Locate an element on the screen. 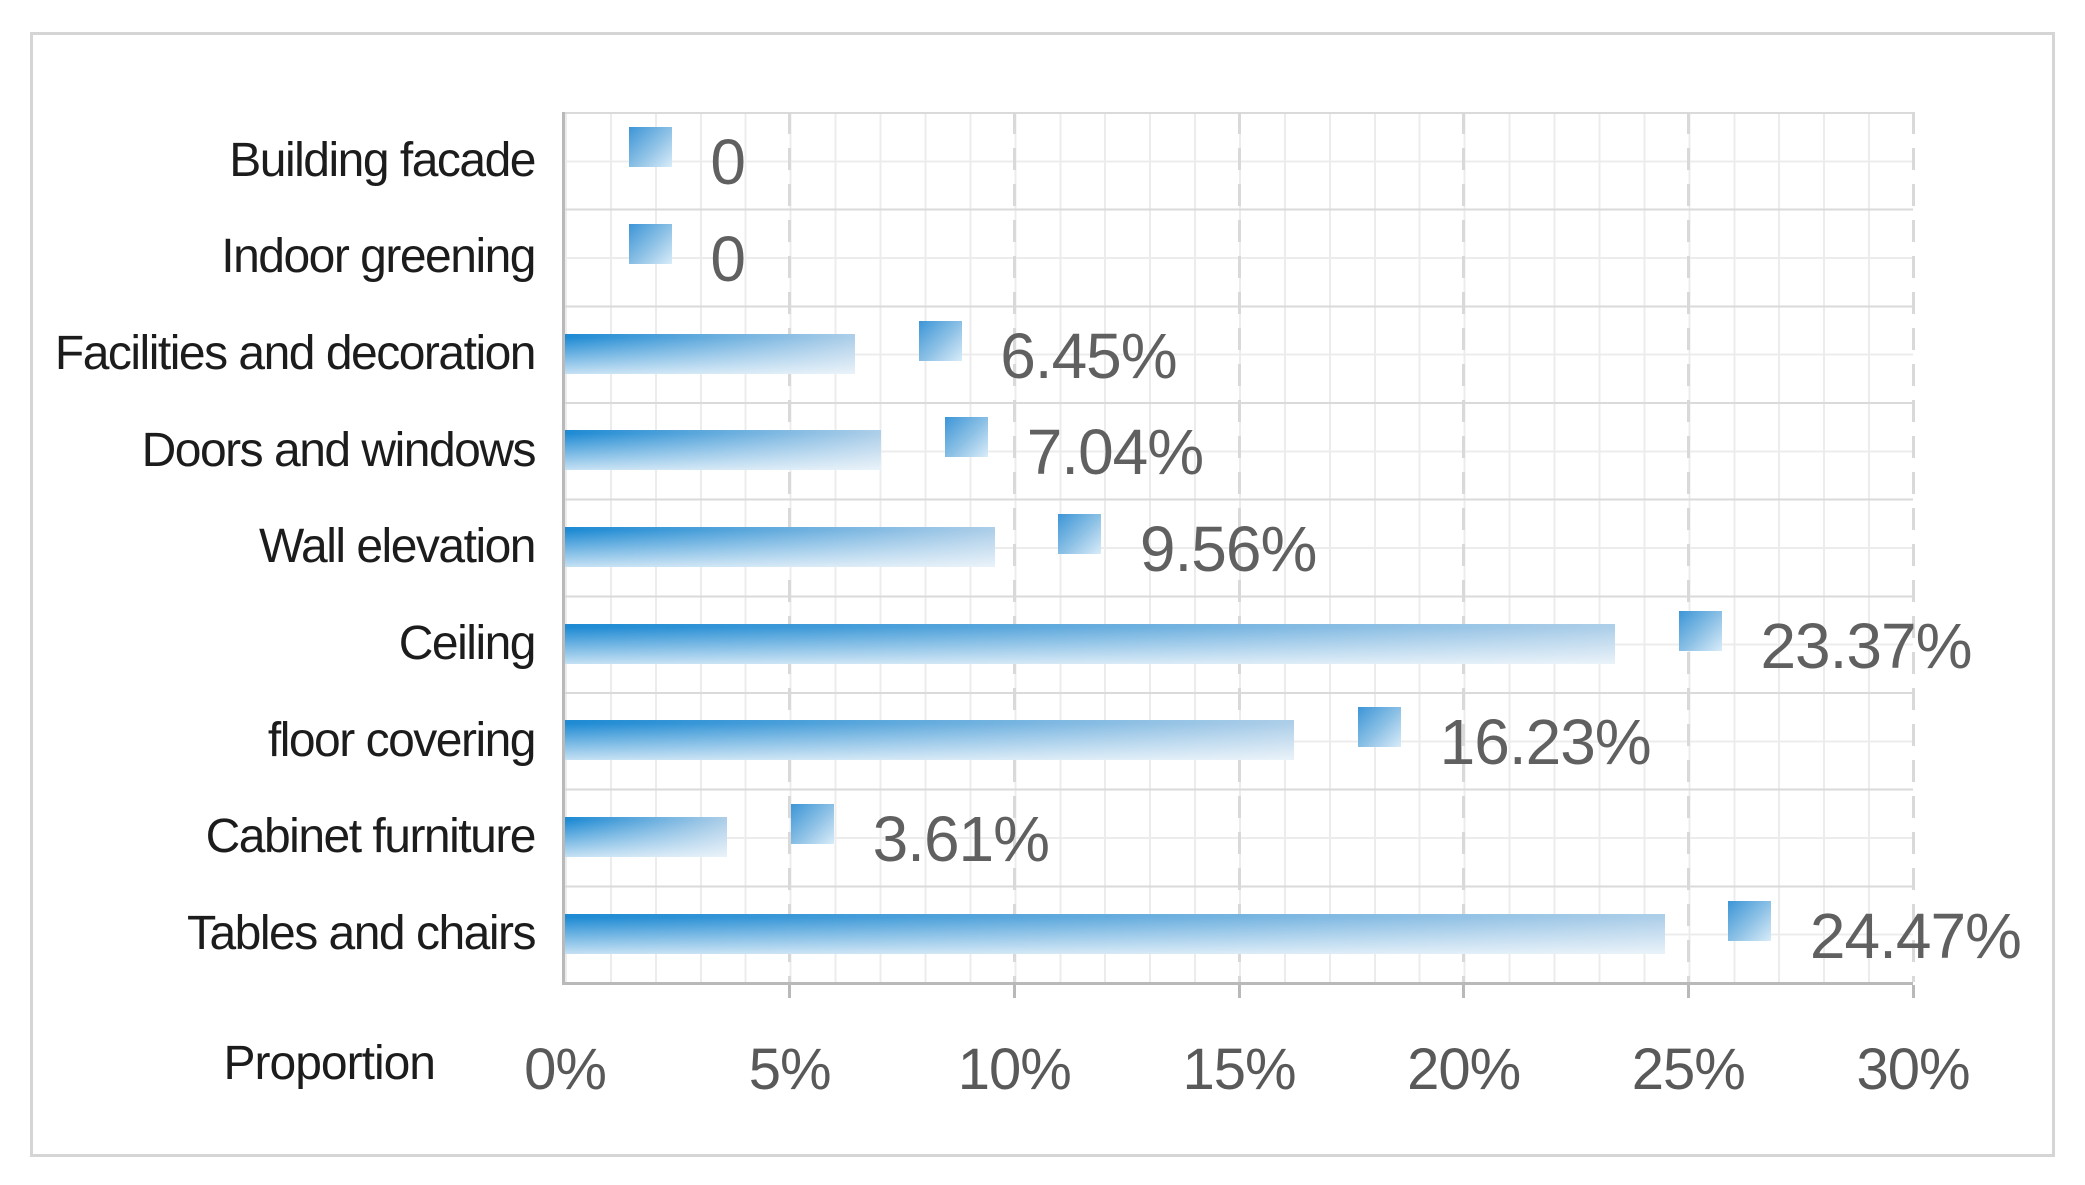  category-label: Facilities and decoration is located at coordinates (295, 354).